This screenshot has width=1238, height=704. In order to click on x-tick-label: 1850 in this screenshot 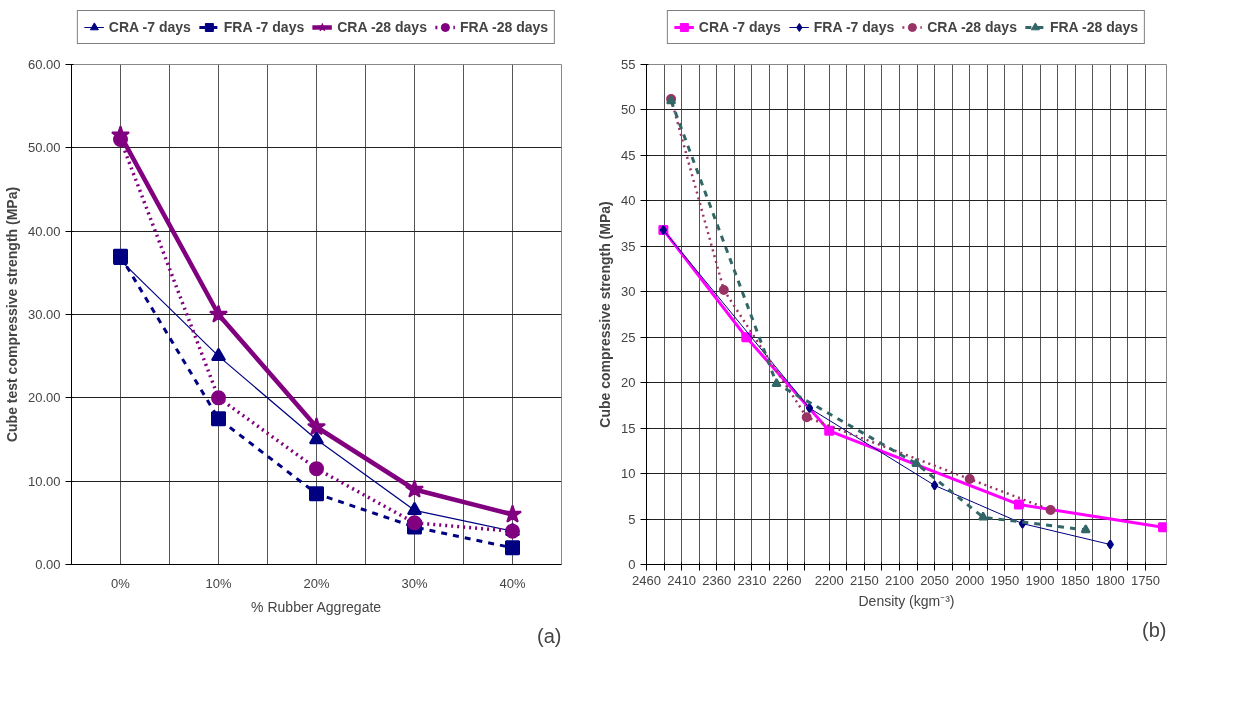, I will do `click(1075, 580)`.